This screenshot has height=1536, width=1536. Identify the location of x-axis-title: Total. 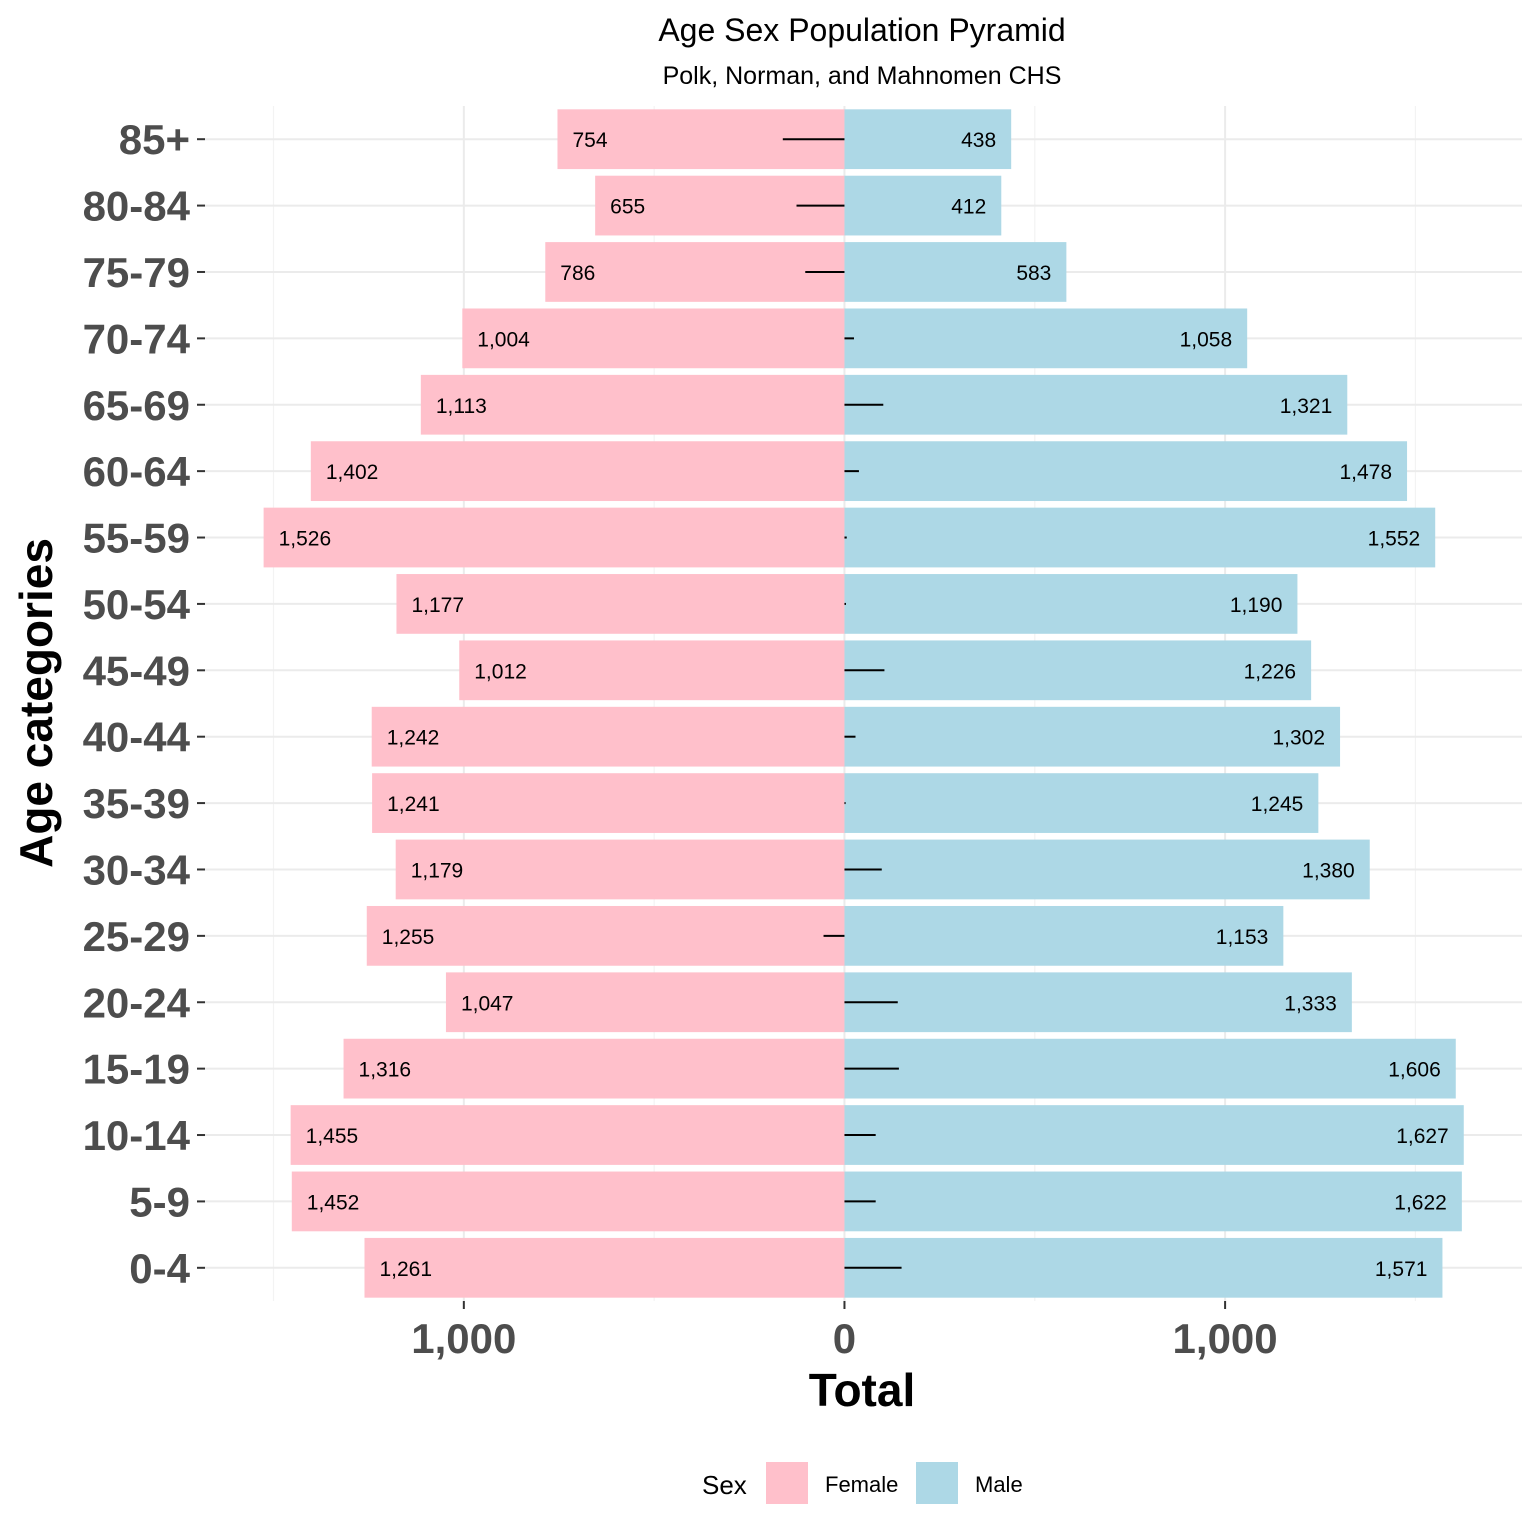
(862, 1390).